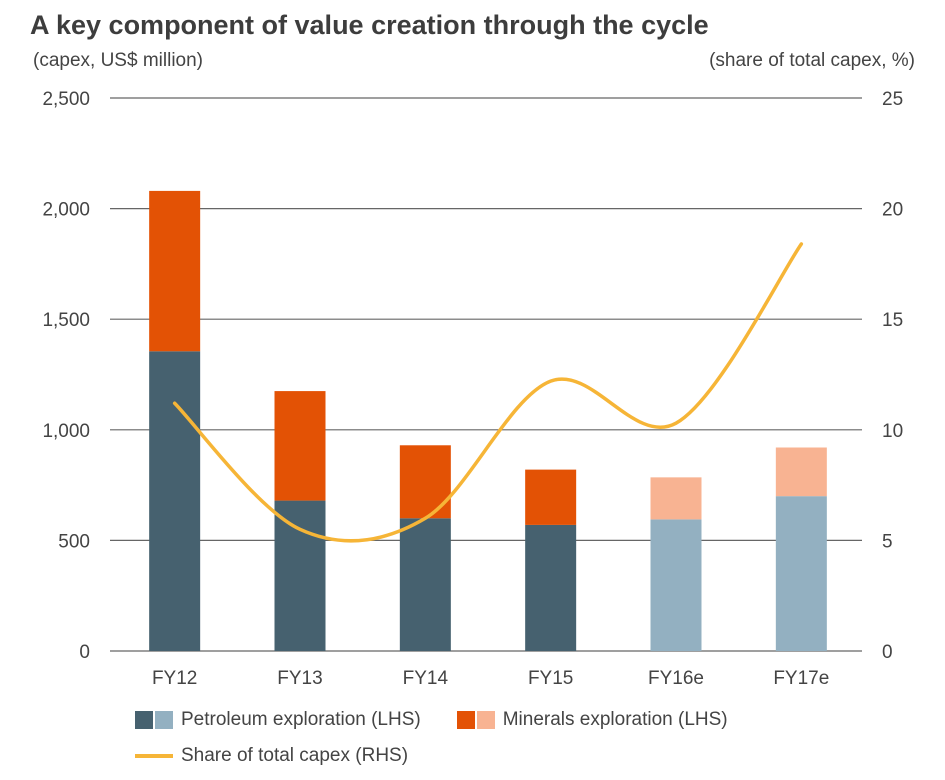 The image size is (945, 780). I want to click on minerals-swatch, so click(465, 720).